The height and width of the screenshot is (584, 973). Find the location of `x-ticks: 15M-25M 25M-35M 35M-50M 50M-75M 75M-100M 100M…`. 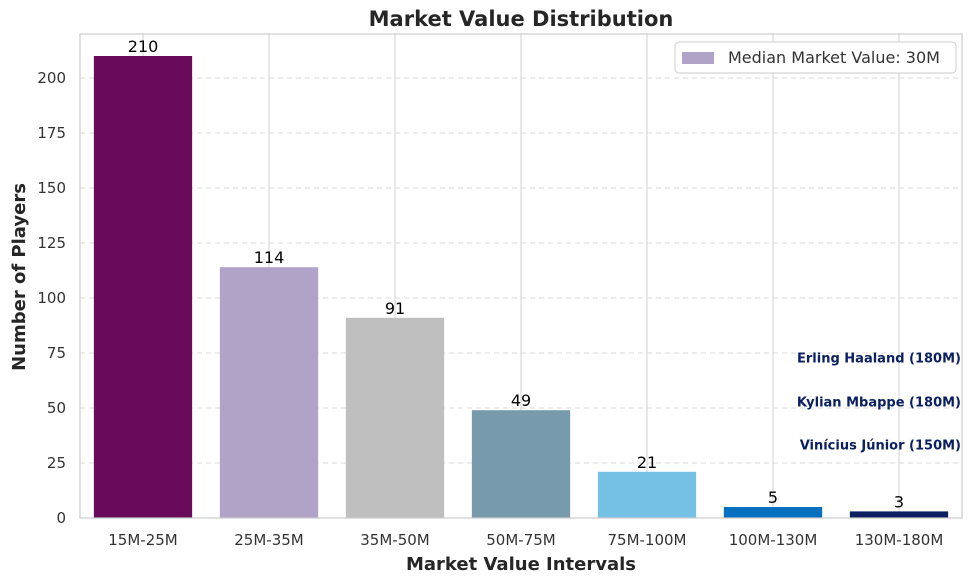

x-ticks: 15M-25M 25M-35M 35M-50M 50M-75M 75M-100M 100M… is located at coordinates (525, 540).